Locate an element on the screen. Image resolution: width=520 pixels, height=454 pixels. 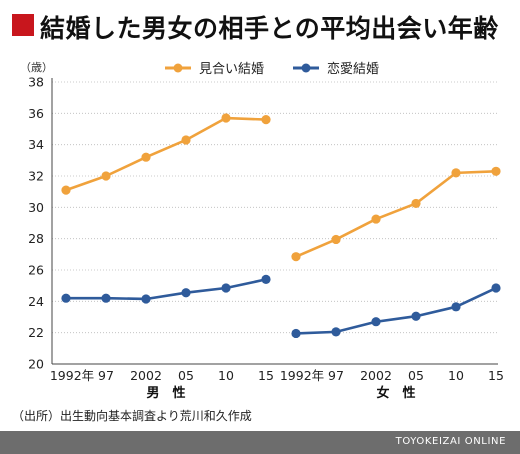
title-accent-square is located at coordinates (23, 25).